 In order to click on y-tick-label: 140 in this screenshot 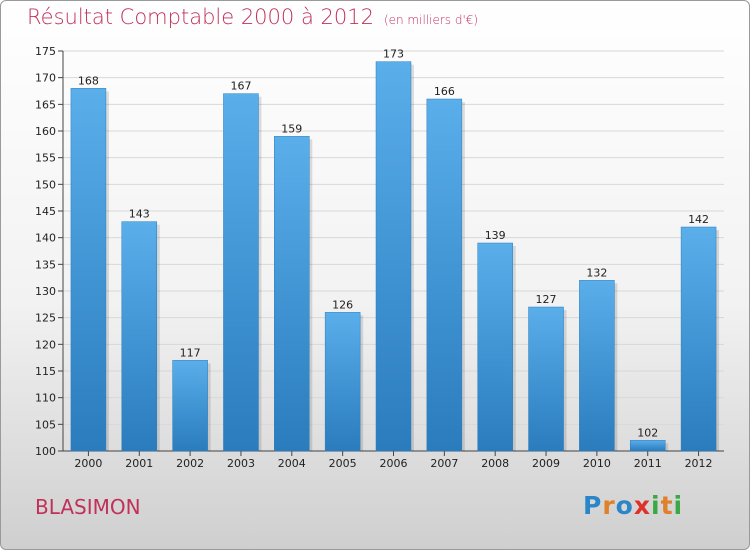, I will do `click(45, 238)`.